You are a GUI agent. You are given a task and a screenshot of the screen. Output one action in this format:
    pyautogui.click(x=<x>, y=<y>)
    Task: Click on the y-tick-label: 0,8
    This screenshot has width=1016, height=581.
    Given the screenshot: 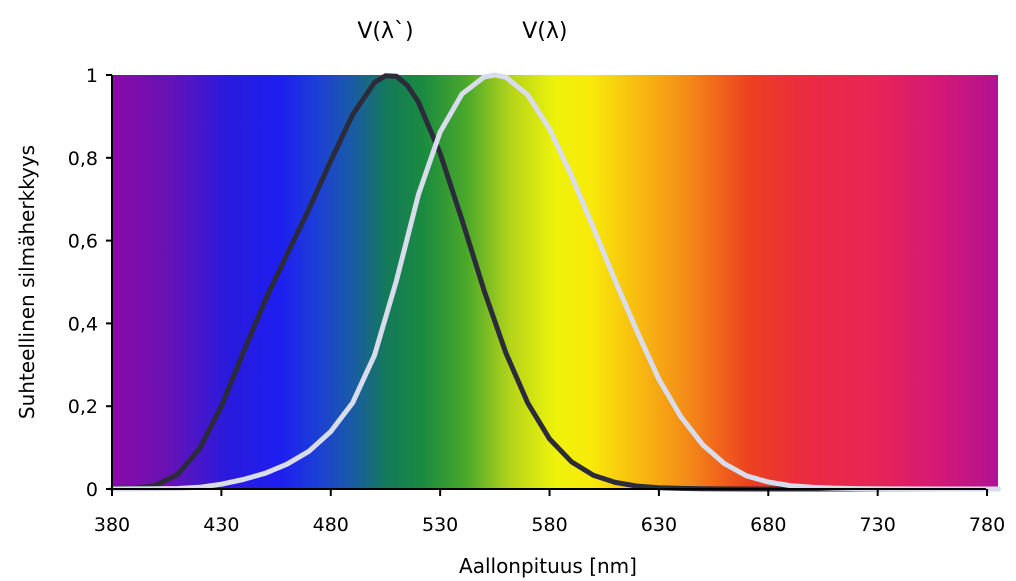 What is the action you would take?
    pyautogui.click(x=83, y=159)
    